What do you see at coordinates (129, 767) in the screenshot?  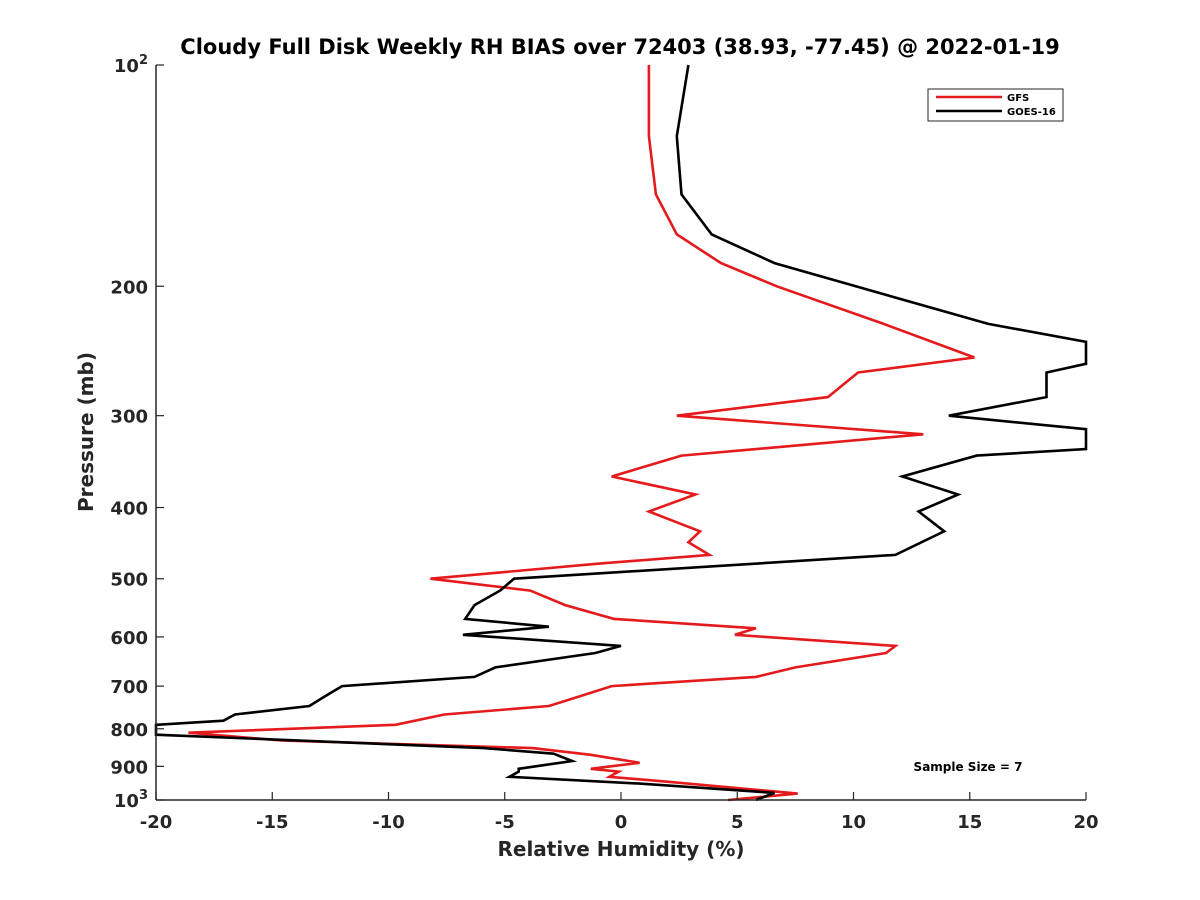 I see `y-tick-label: 900` at bounding box center [129, 767].